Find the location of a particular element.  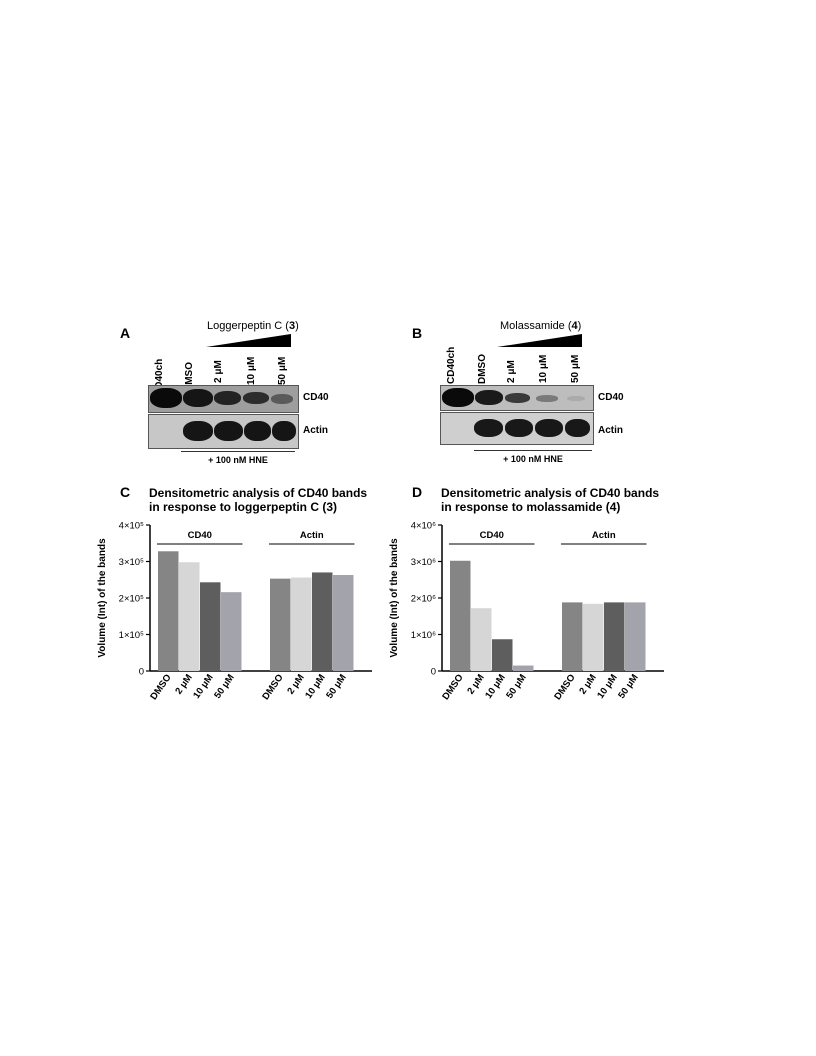

panel-b-lane-label: CD40ch is located at coordinates (451, 365).